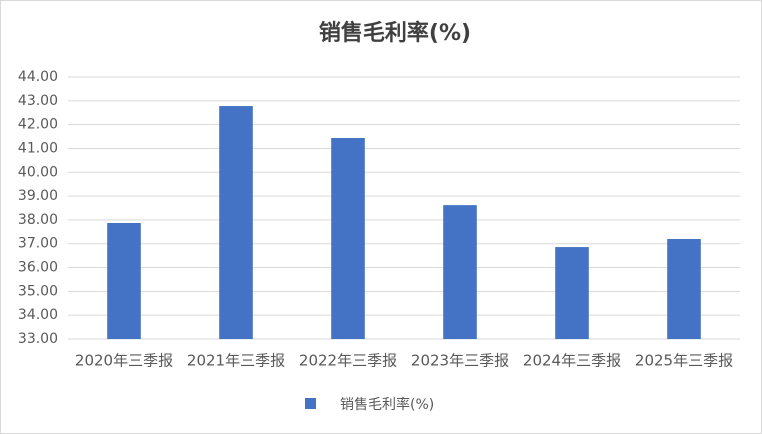 This screenshot has height=434, width=762. I want to click on legend-swatch, so click(310, 403).